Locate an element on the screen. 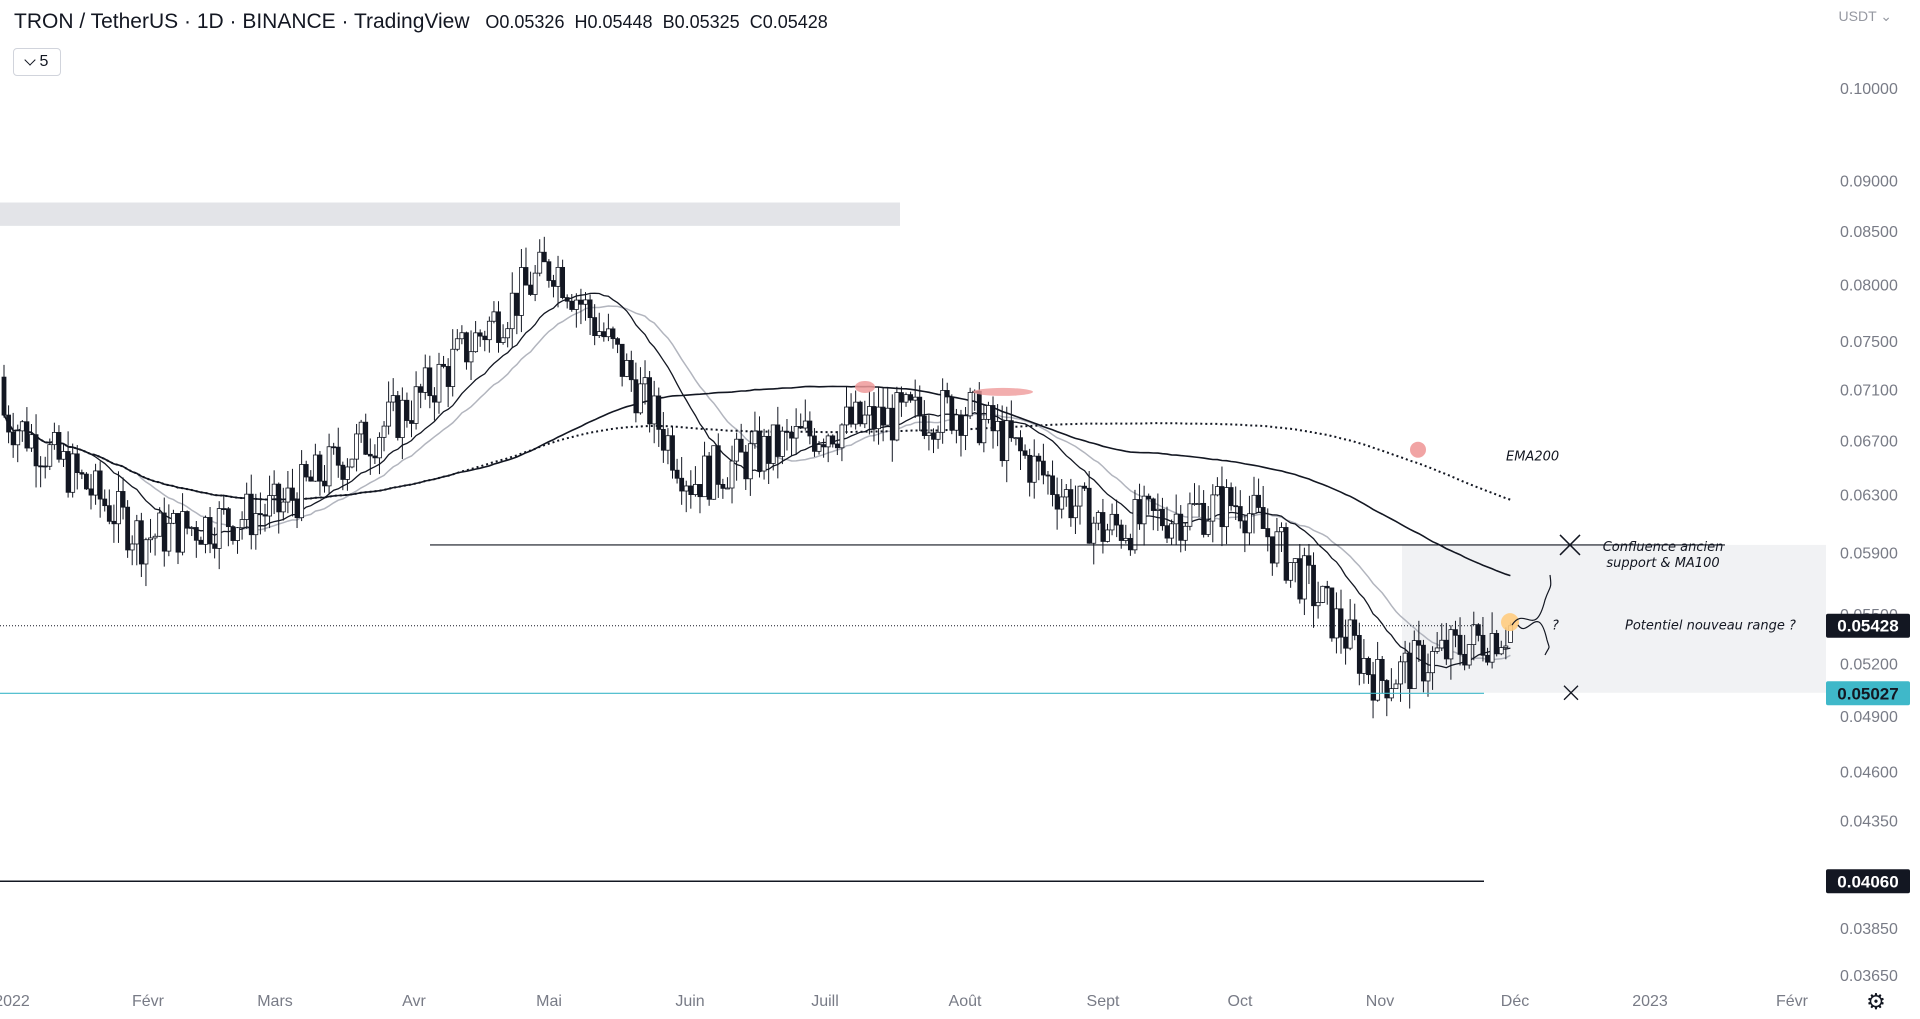 This screenshot has width=1920, height=1019. range-annotation: Potentiel nouveau range ? is located at coordinates (1710, 626).